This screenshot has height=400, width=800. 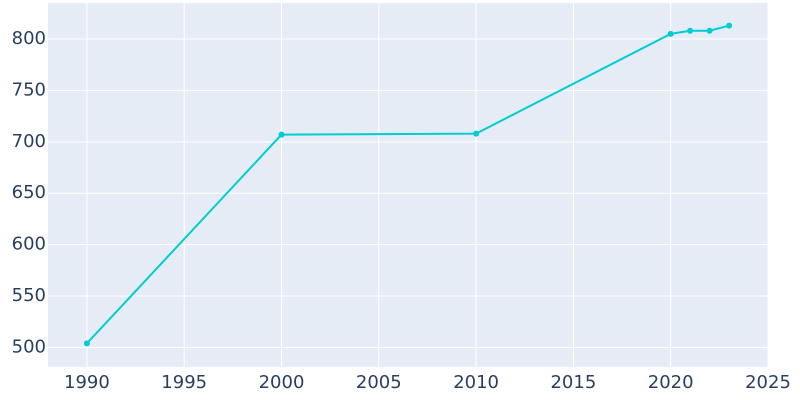 I want to click on x-tick-label: 2015, so click(x=573, y=382).